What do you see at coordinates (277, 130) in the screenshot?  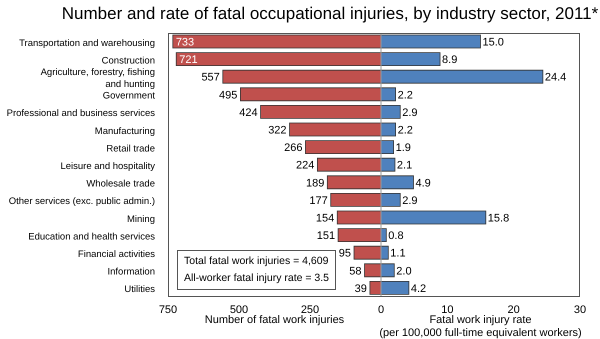 I see `data-label: 322` at bounding box center [277, 130].